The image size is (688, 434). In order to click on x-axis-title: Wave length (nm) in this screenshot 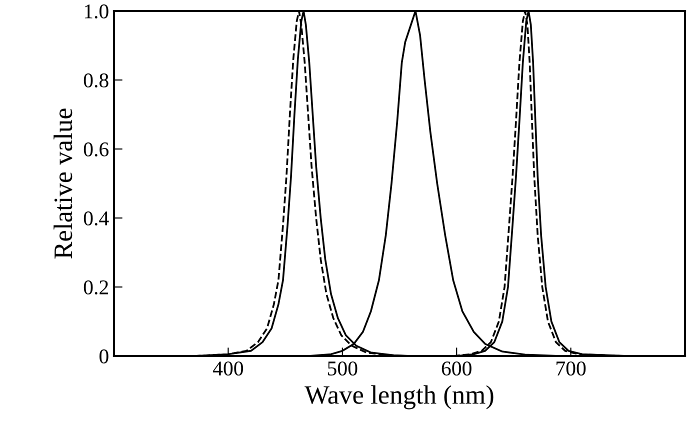, I will do `click(399, 397)`.